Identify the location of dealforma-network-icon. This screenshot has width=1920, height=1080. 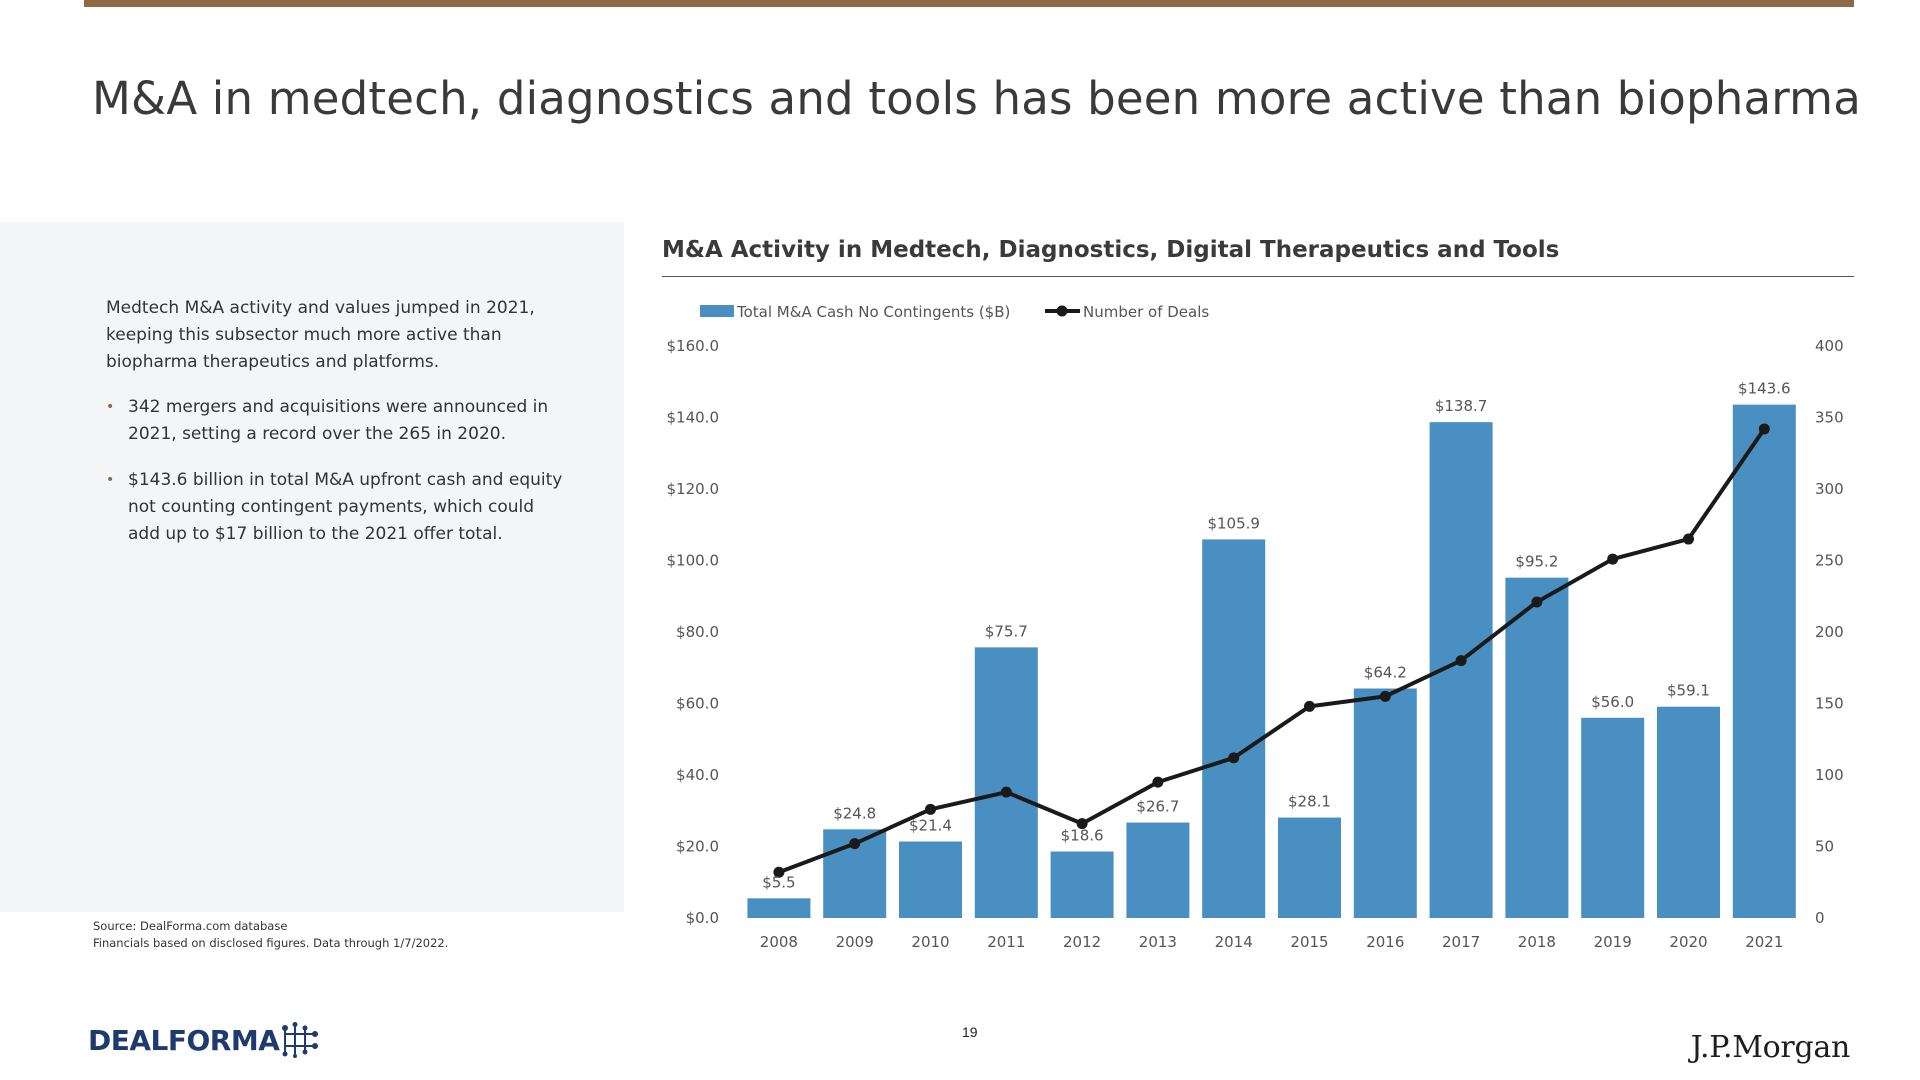
(300, 1040).